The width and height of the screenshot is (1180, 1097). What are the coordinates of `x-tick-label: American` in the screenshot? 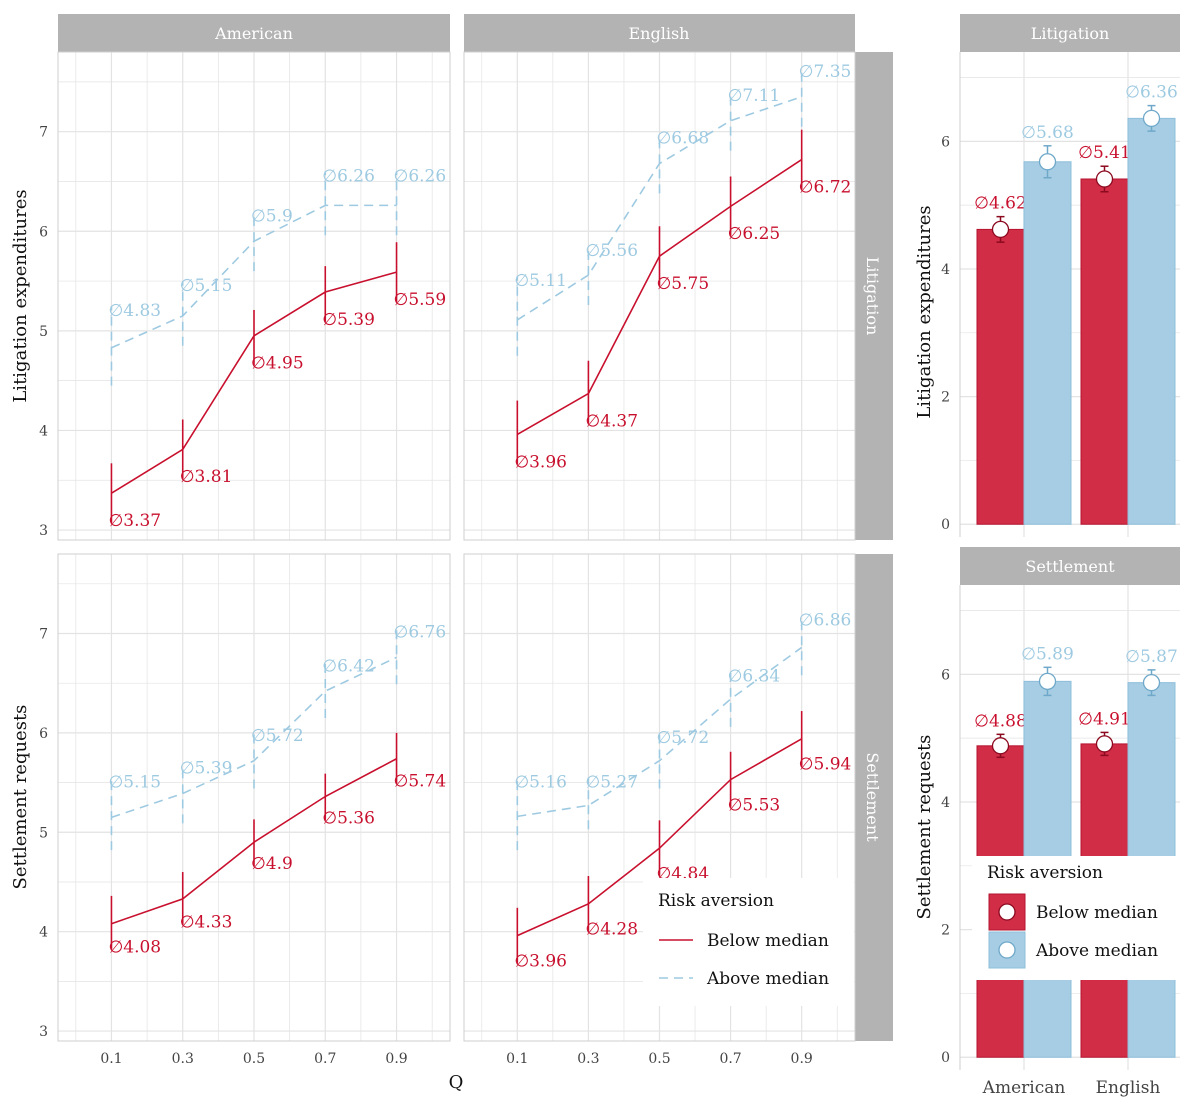 It's located at (1024, 1087).